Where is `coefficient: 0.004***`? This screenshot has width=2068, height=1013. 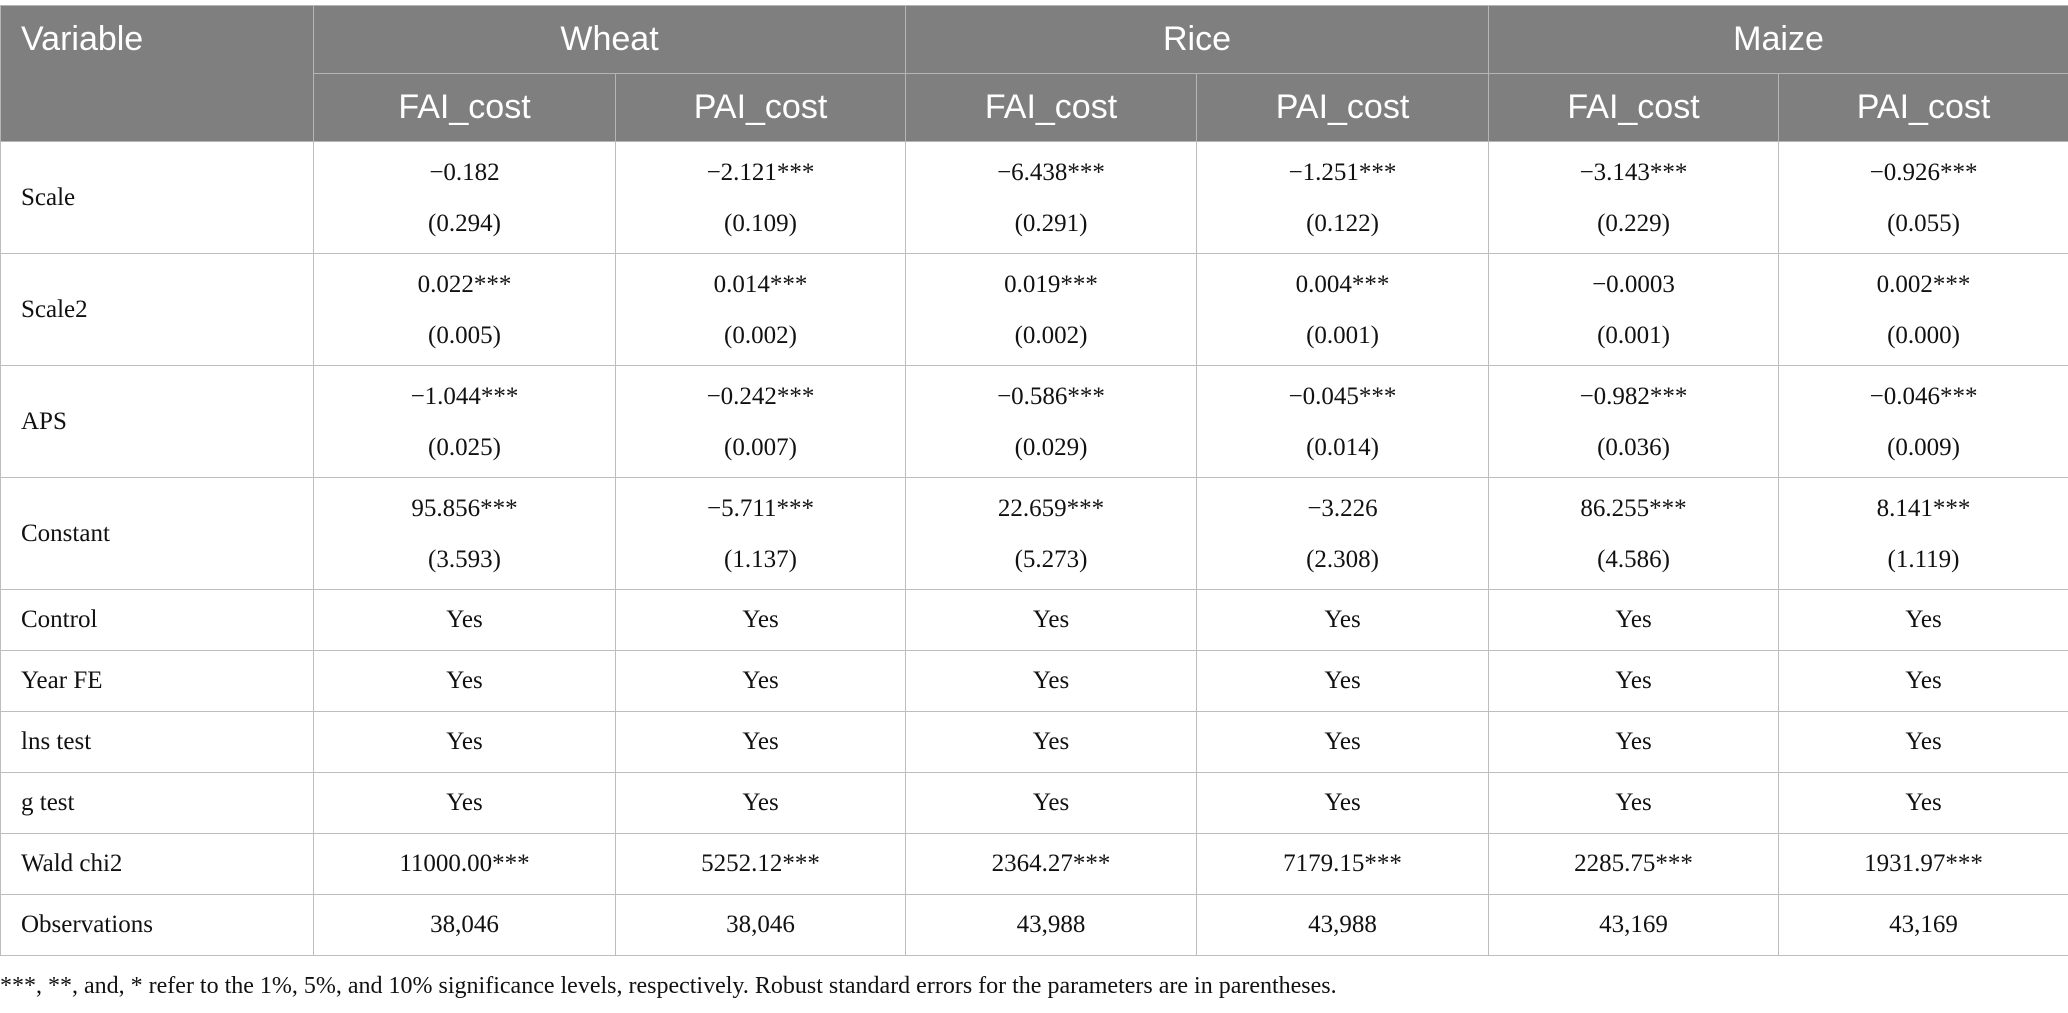 coefficient: 0.004*** is located at coordinates (1342, 284).